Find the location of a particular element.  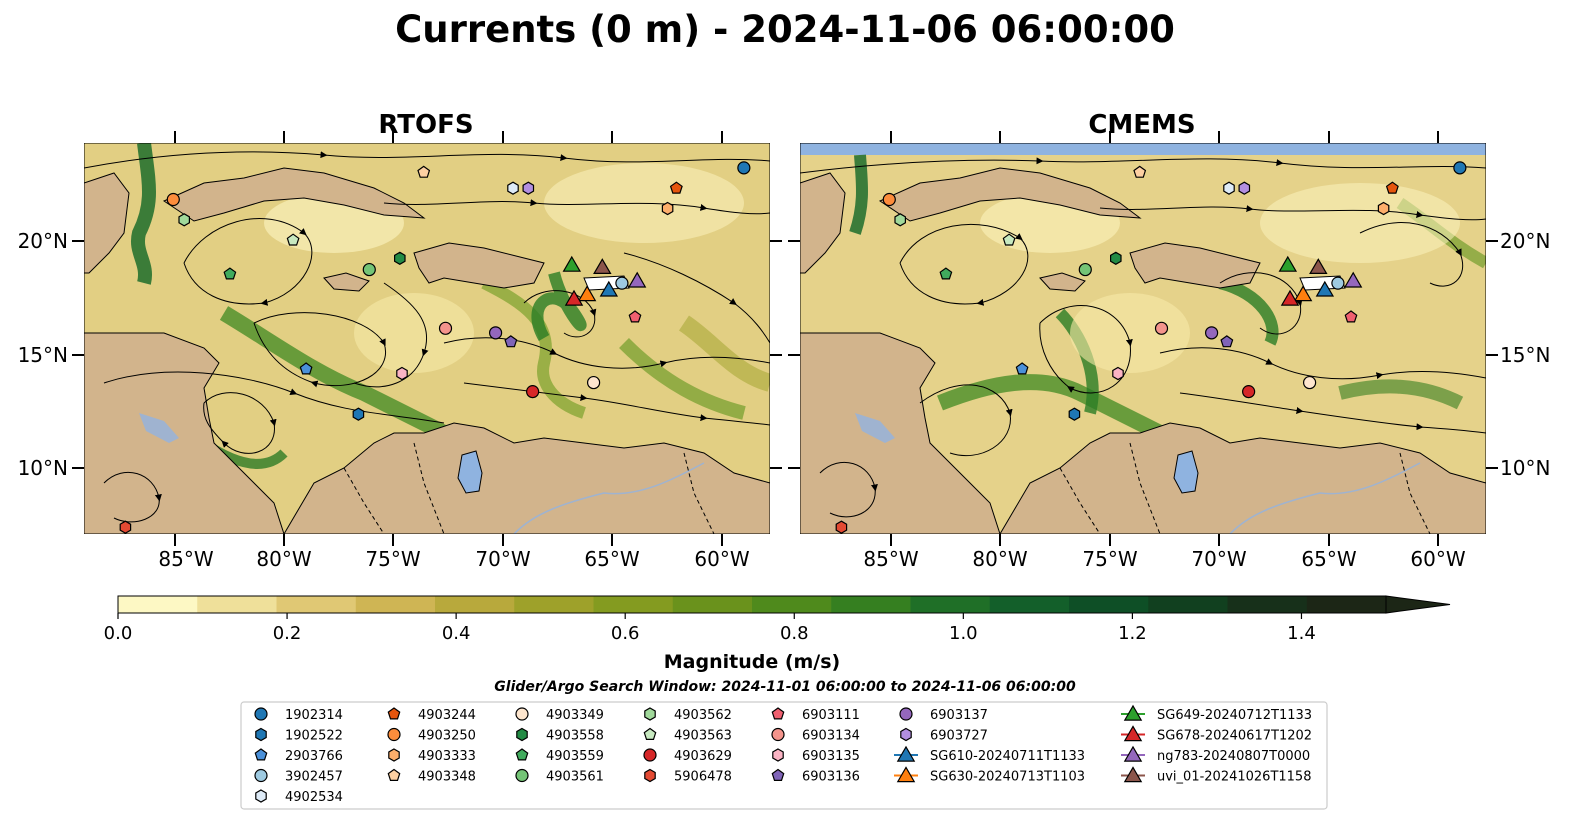

colorbar-tick-label: 0.6 is located at coordinates (625, 633).